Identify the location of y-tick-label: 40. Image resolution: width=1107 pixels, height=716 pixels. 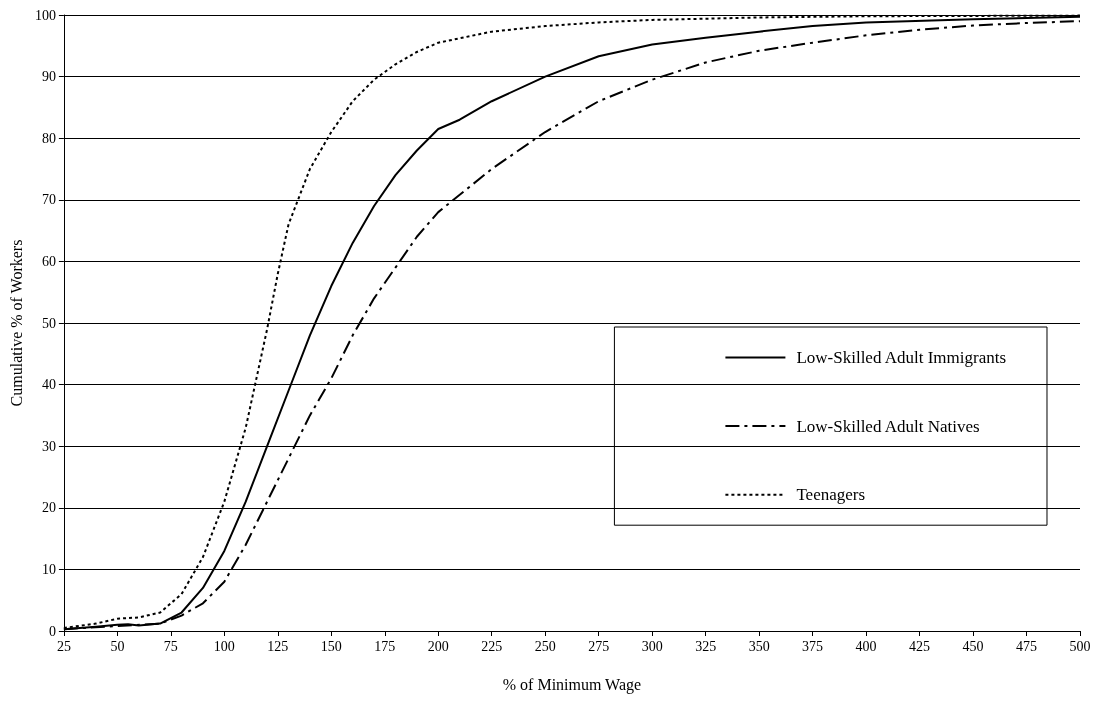
(48, 385).